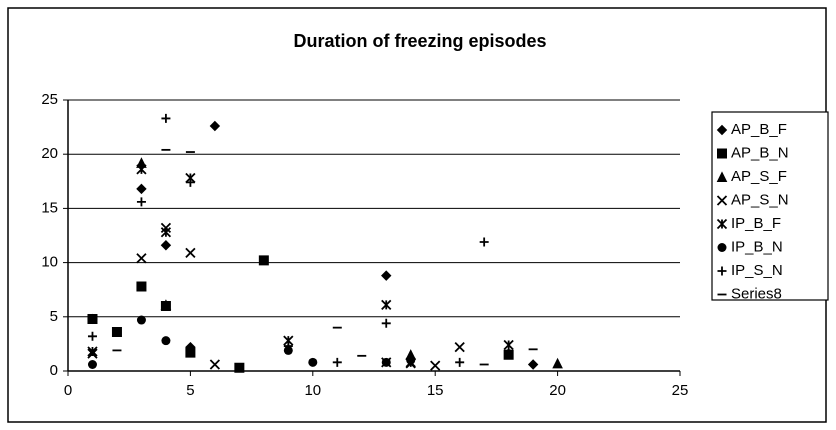 This screenshot has height=430, width=836. What do you see at coordinates (756, 223) in the screenshot?
I see `legend-label: IP_B_F` at bounding box center [756, 223].